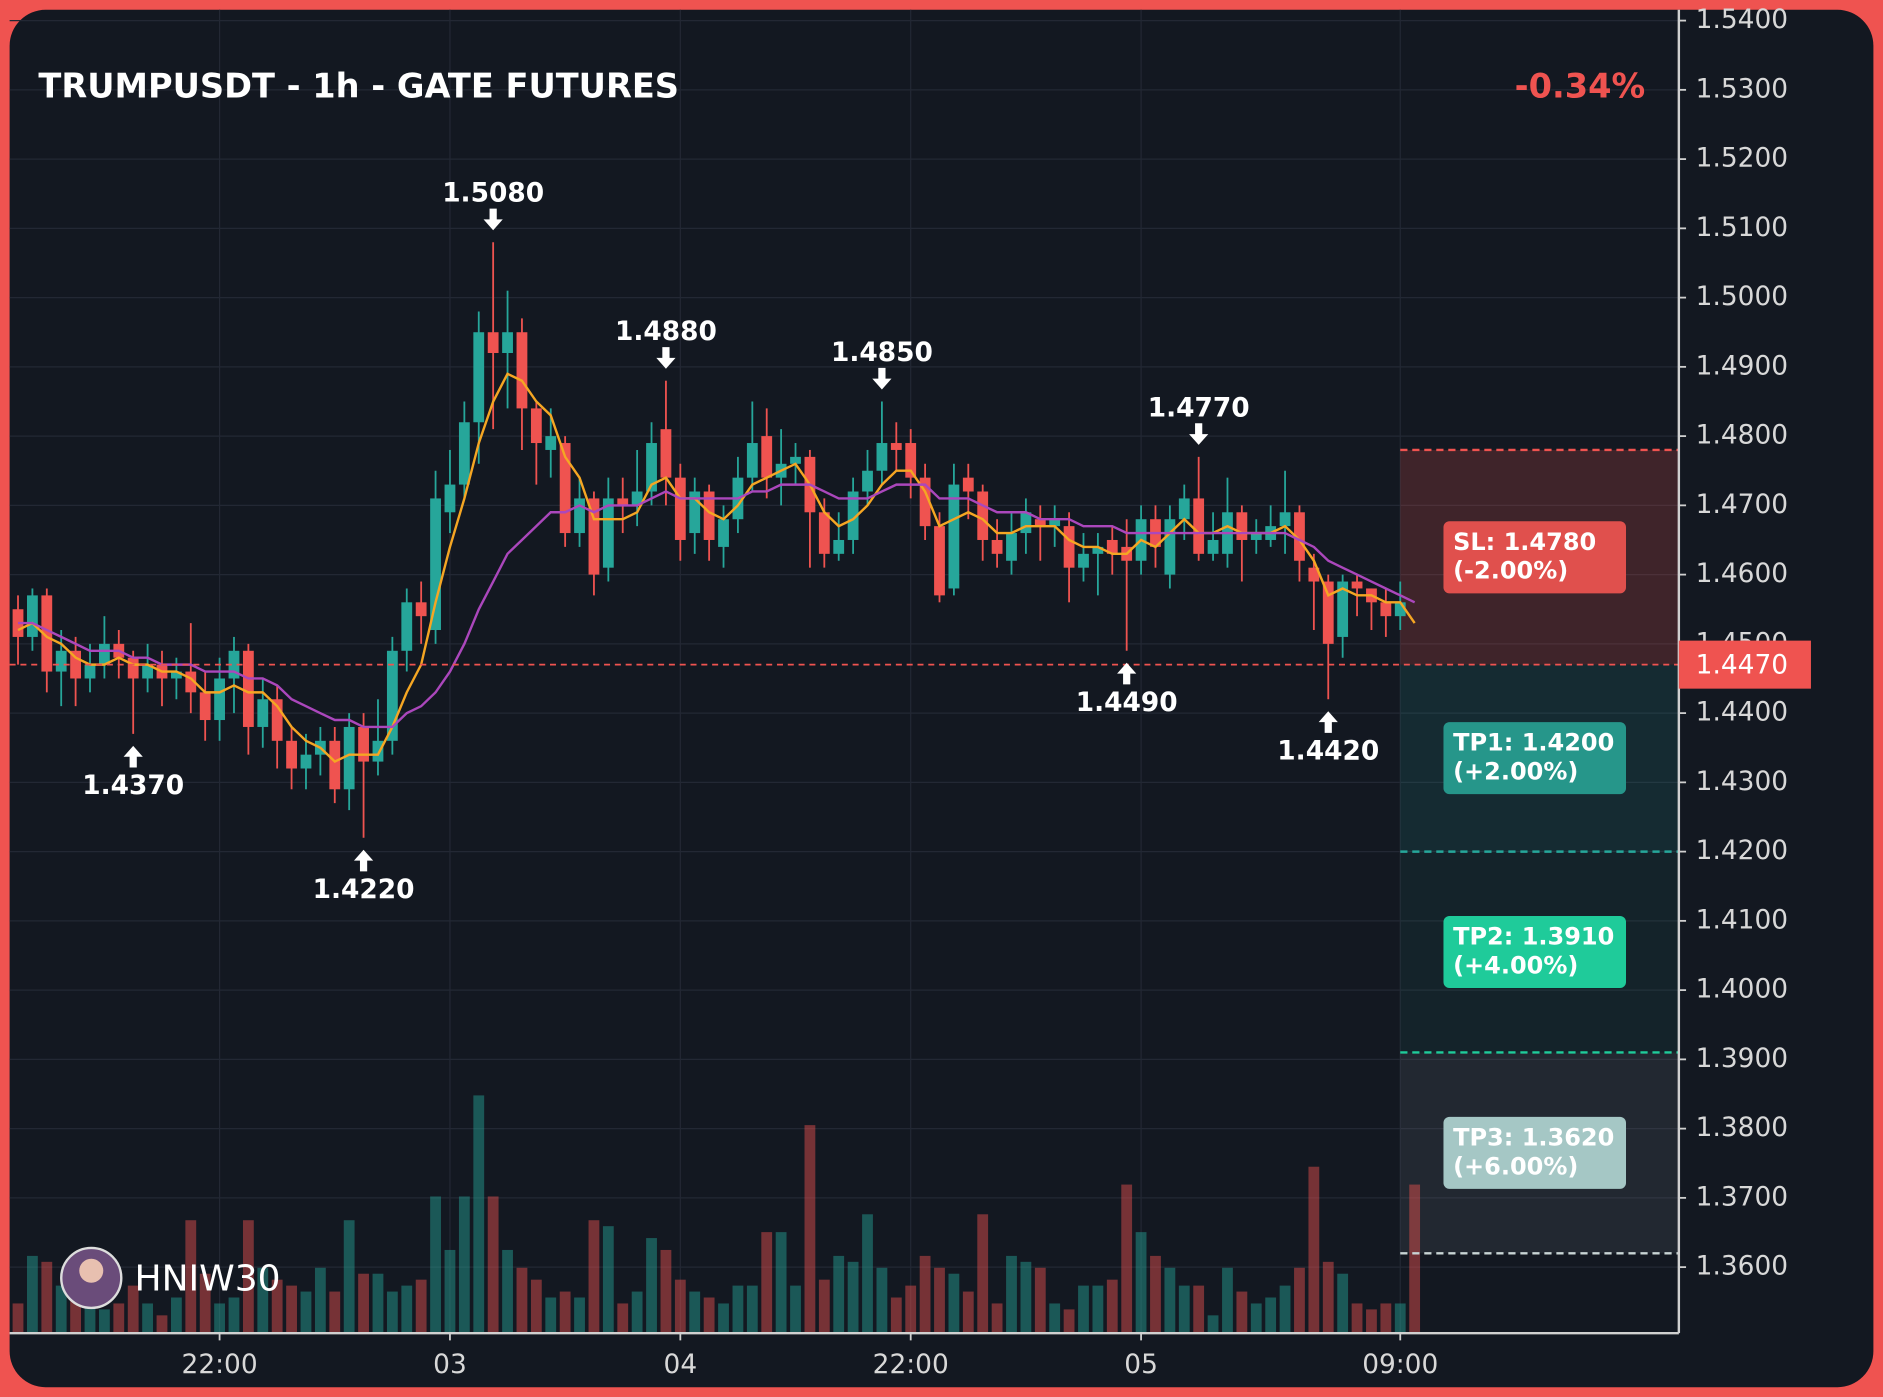 Image resolution: width=1883 pixels, height=1397 pixels. What do you see at coordinates (91, 1270) in the screenshot?
I see `avatar-face` at bounding box center [91, 1270].